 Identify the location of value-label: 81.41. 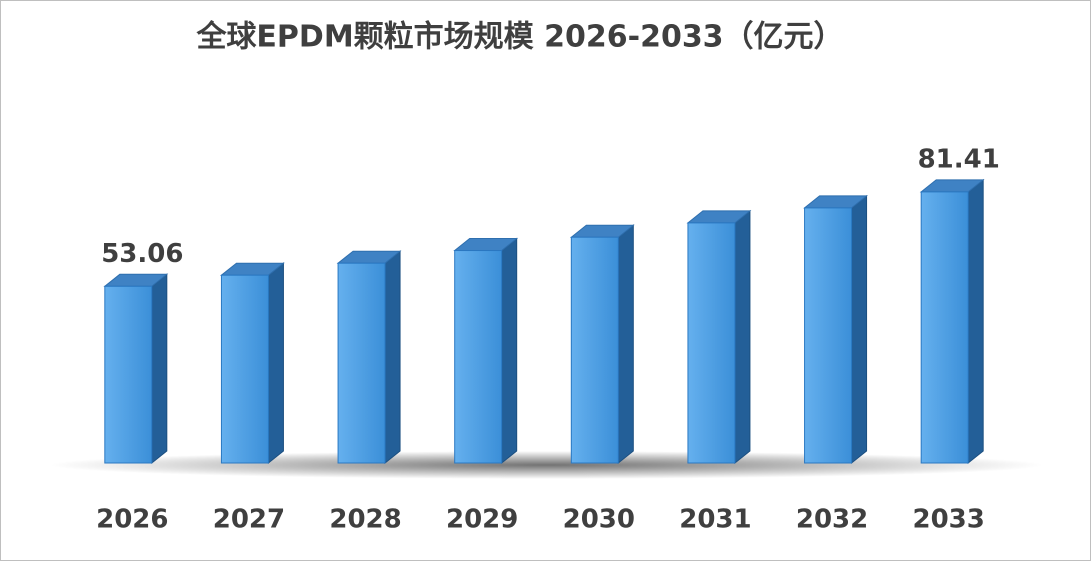
(959, 159).